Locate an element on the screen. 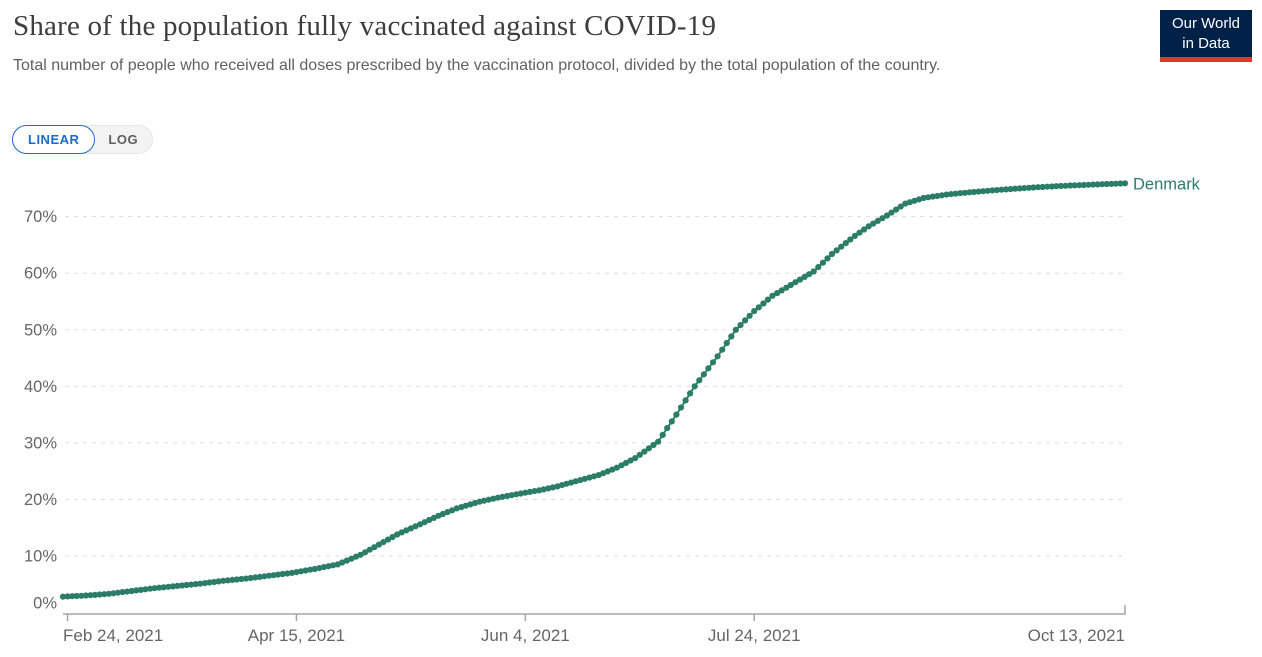 The width and height of the screenshot is (1262, 657). owid-logo-line1: Our World is located at coordinates (1206, 23).